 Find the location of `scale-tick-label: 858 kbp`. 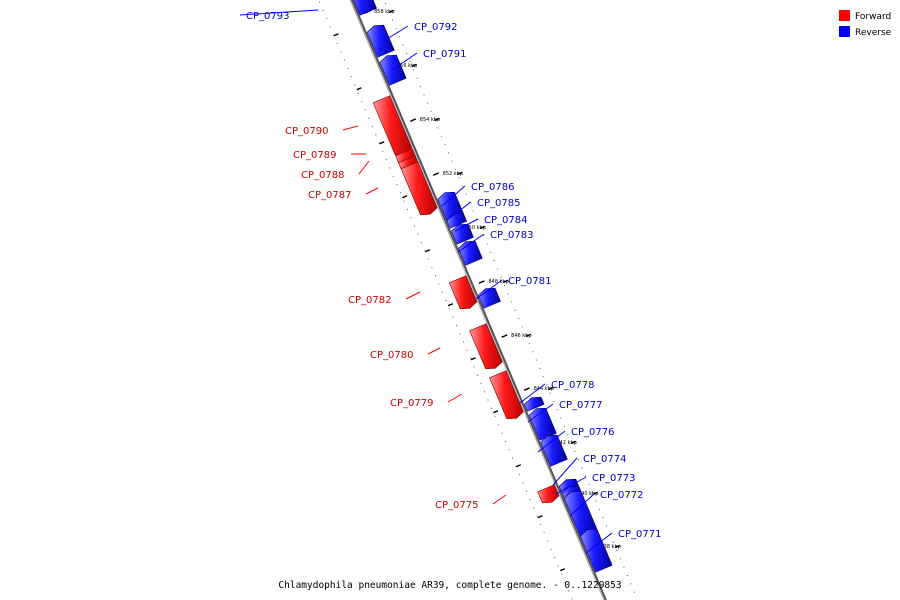

scale-tick-label: 858 kbp is located at coordinates (384, 12).